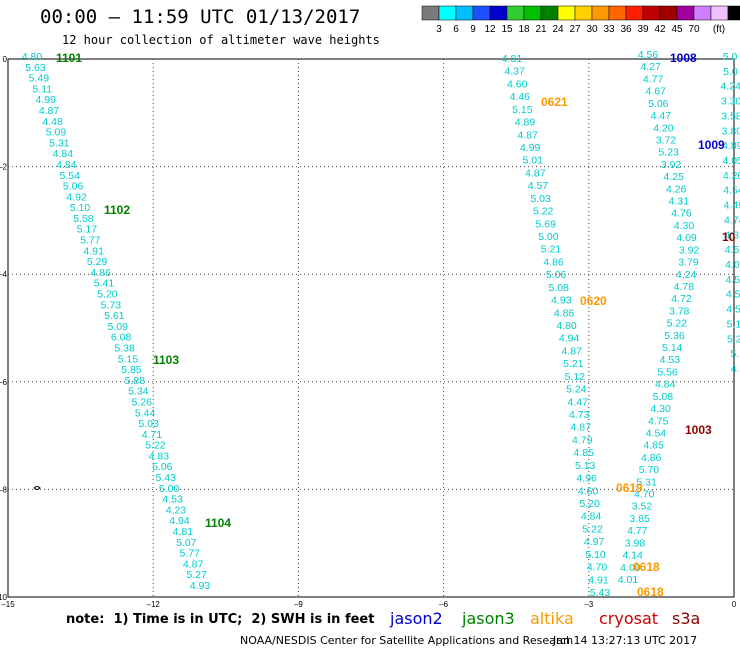 Image resolution: width=740 pixels, height=650 pixels. Describe the element at coordinates (569, 339) in the screenshot. I see `swh-value: 4.94` at that location.